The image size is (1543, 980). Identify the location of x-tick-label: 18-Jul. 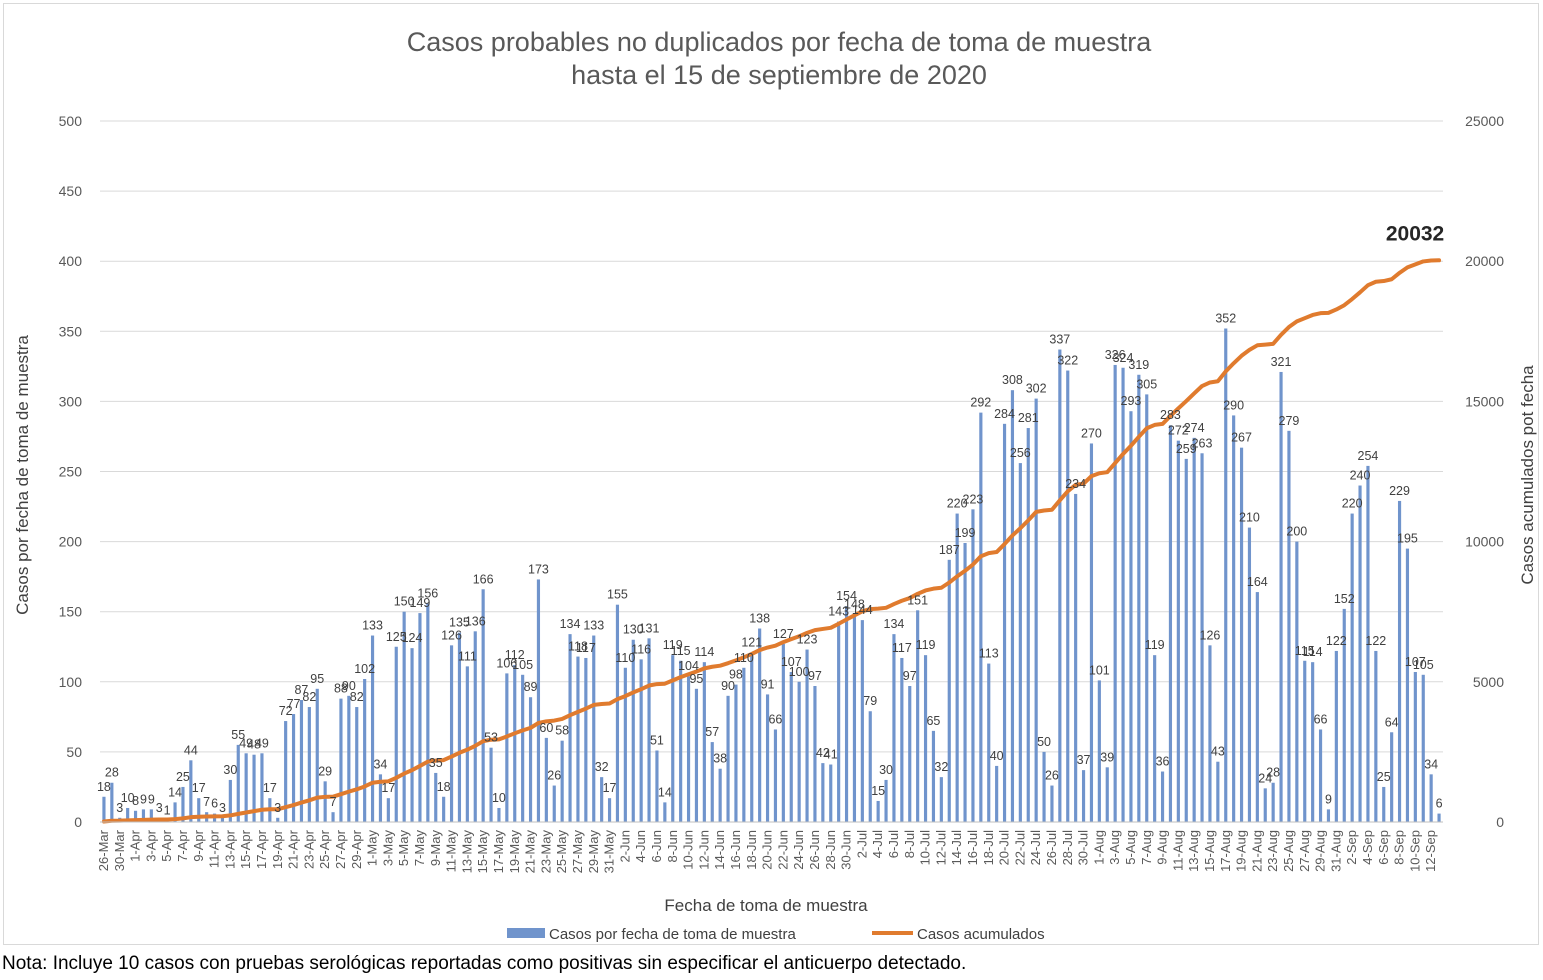
(988, 848).